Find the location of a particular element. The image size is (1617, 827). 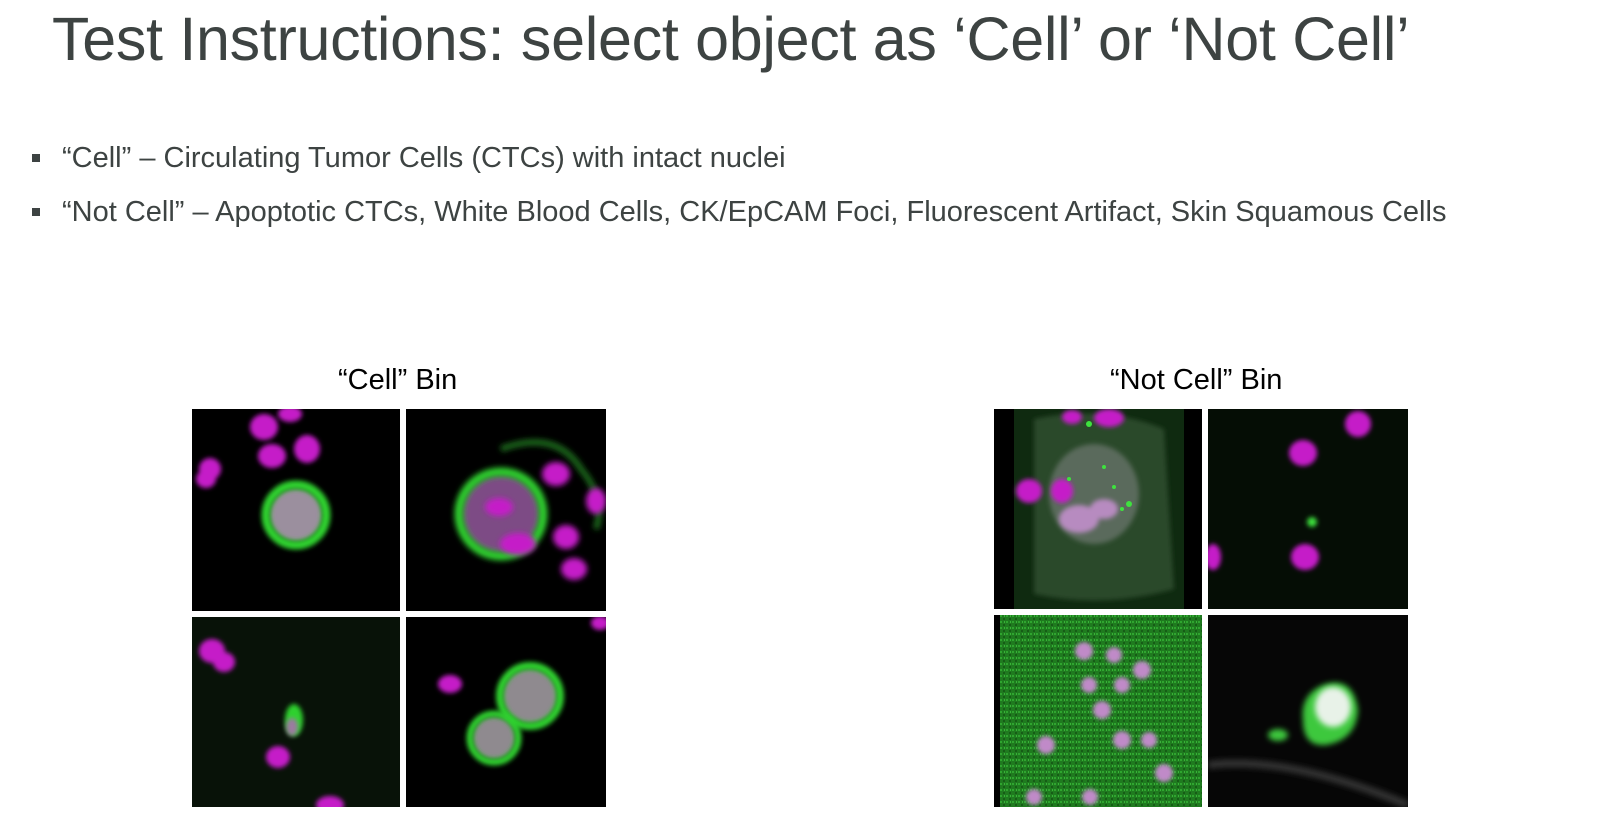

not-cell-bin-image-grid is located at coordinates (1201, 608).